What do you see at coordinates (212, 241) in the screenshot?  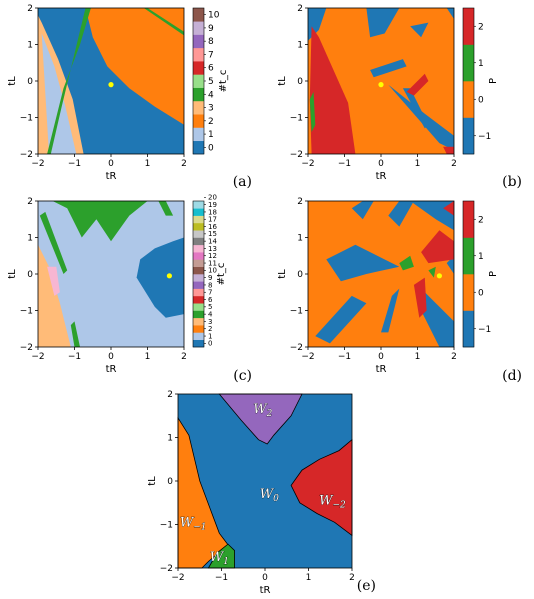 I see `colorbar-tick-label: 14` at bounding box center [212, 241].